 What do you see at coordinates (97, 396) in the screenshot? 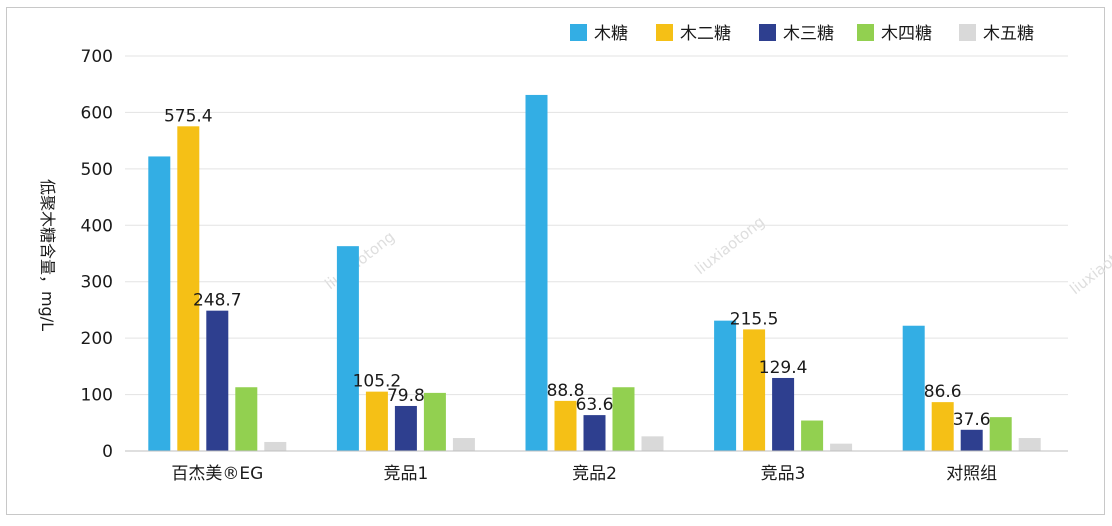
I see `y-tick-label: 100` at bounding box center [97, 396].